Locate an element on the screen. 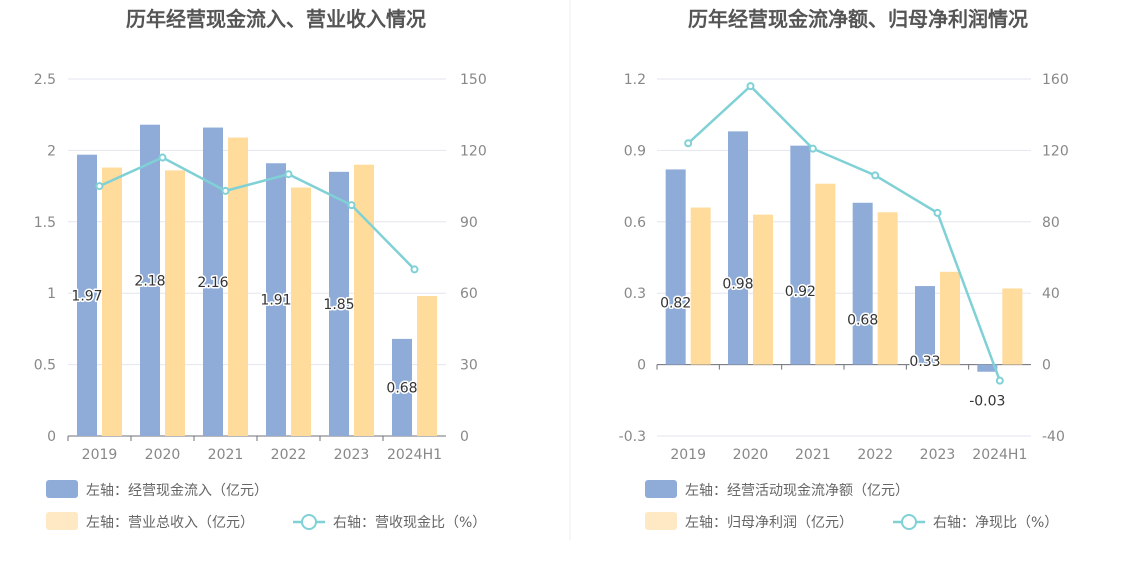 The width and height of the screenshot is (1134, 582). bar-data-label: 1.97 is located at coordinates (86, 296).